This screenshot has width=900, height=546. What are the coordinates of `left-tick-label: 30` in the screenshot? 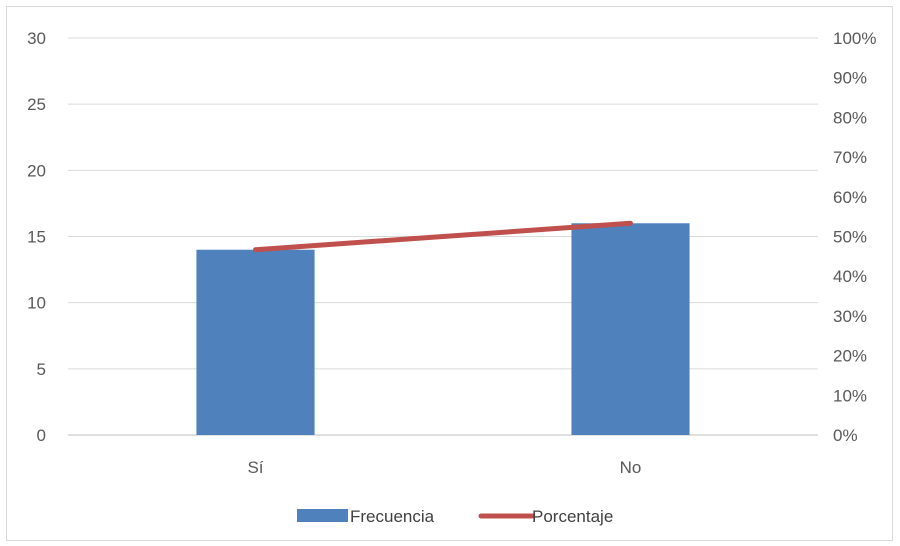 It's located at (36, 38).